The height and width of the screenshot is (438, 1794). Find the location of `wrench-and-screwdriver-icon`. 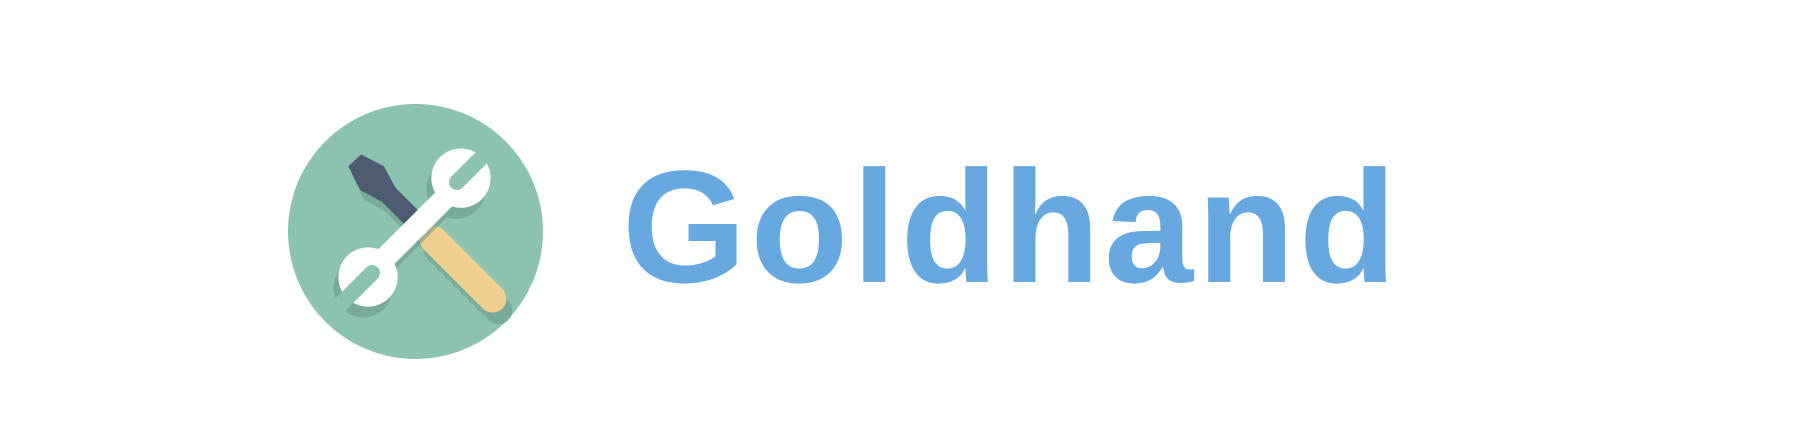

wrench-and-screwdriver-icon is located at coordinates (415, 231).